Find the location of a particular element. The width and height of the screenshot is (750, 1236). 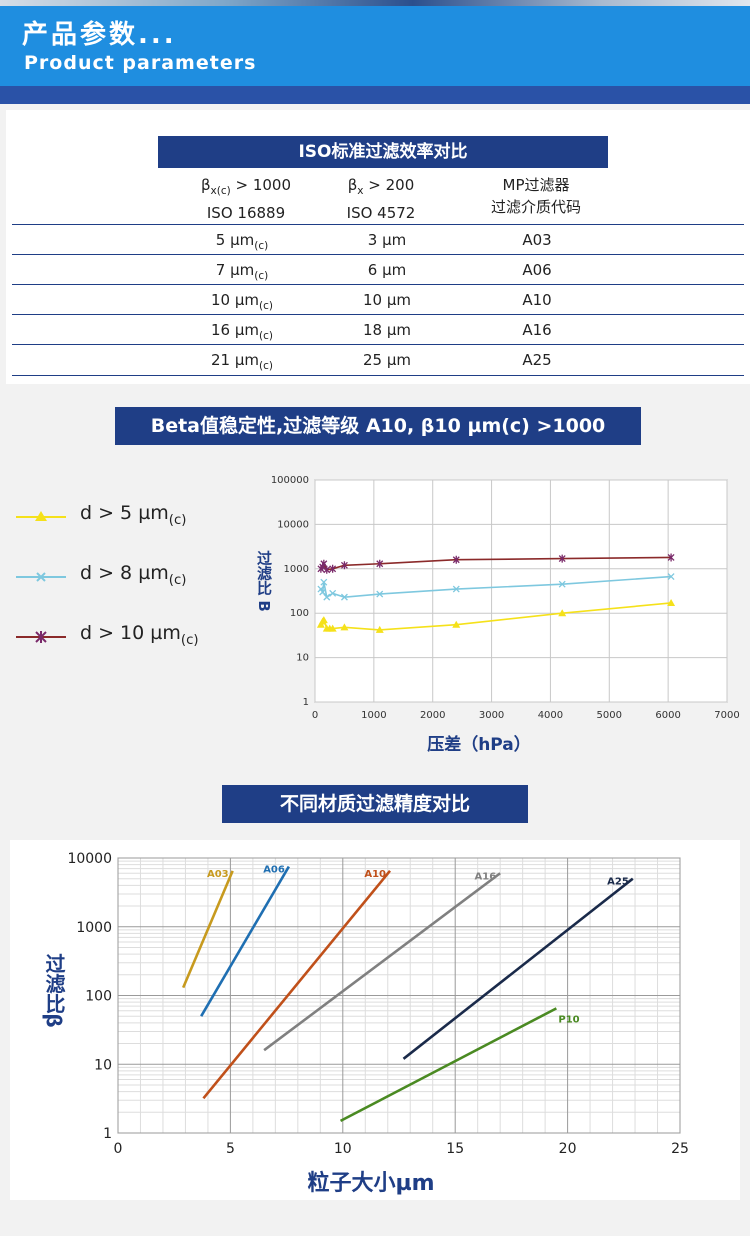

x-axis-label: 粒子大小µm is located at coordinates (370, 1183).